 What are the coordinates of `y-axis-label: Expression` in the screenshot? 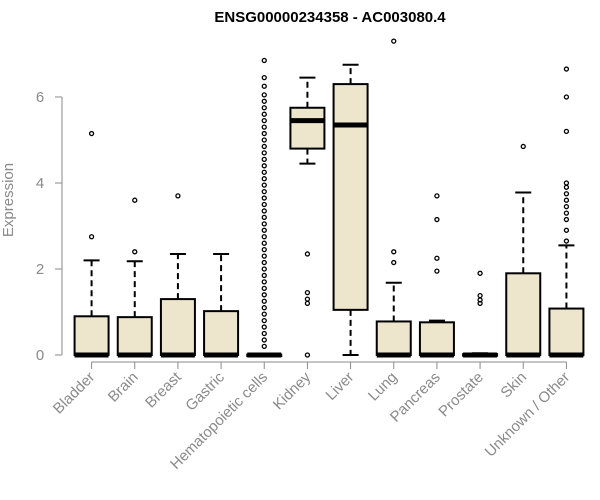 It's located at (8, 200).